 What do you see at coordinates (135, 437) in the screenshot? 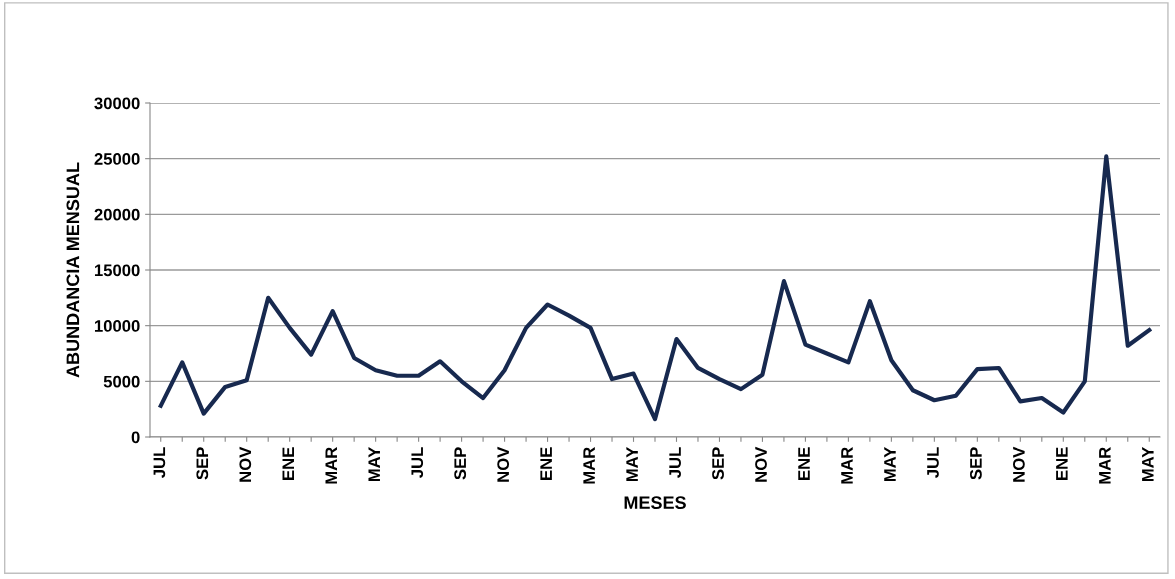
I see `y-tick-label: 0` at bounding box center [135, 437].